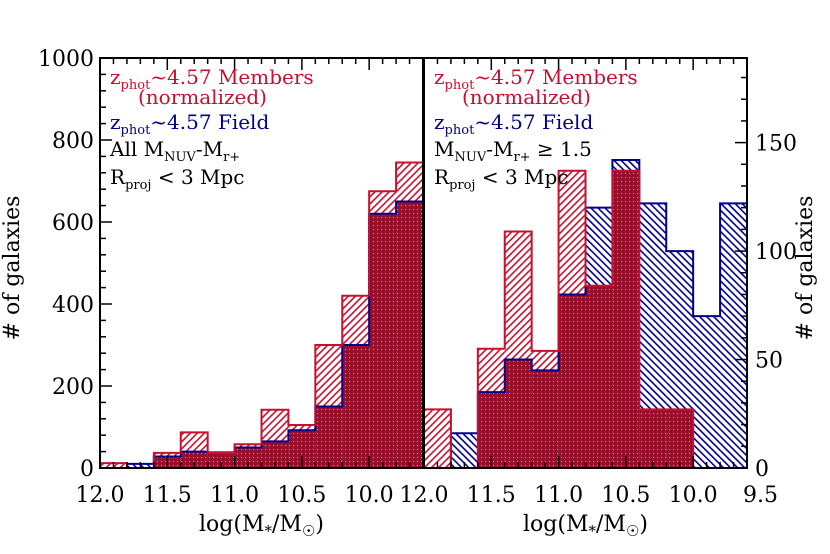  What do you see at coordinates (513, 151) in the screenshot?
I see `selection-annotation: MNUV-Mr+ ≥ 1.5` at bounding box center [513, 151].